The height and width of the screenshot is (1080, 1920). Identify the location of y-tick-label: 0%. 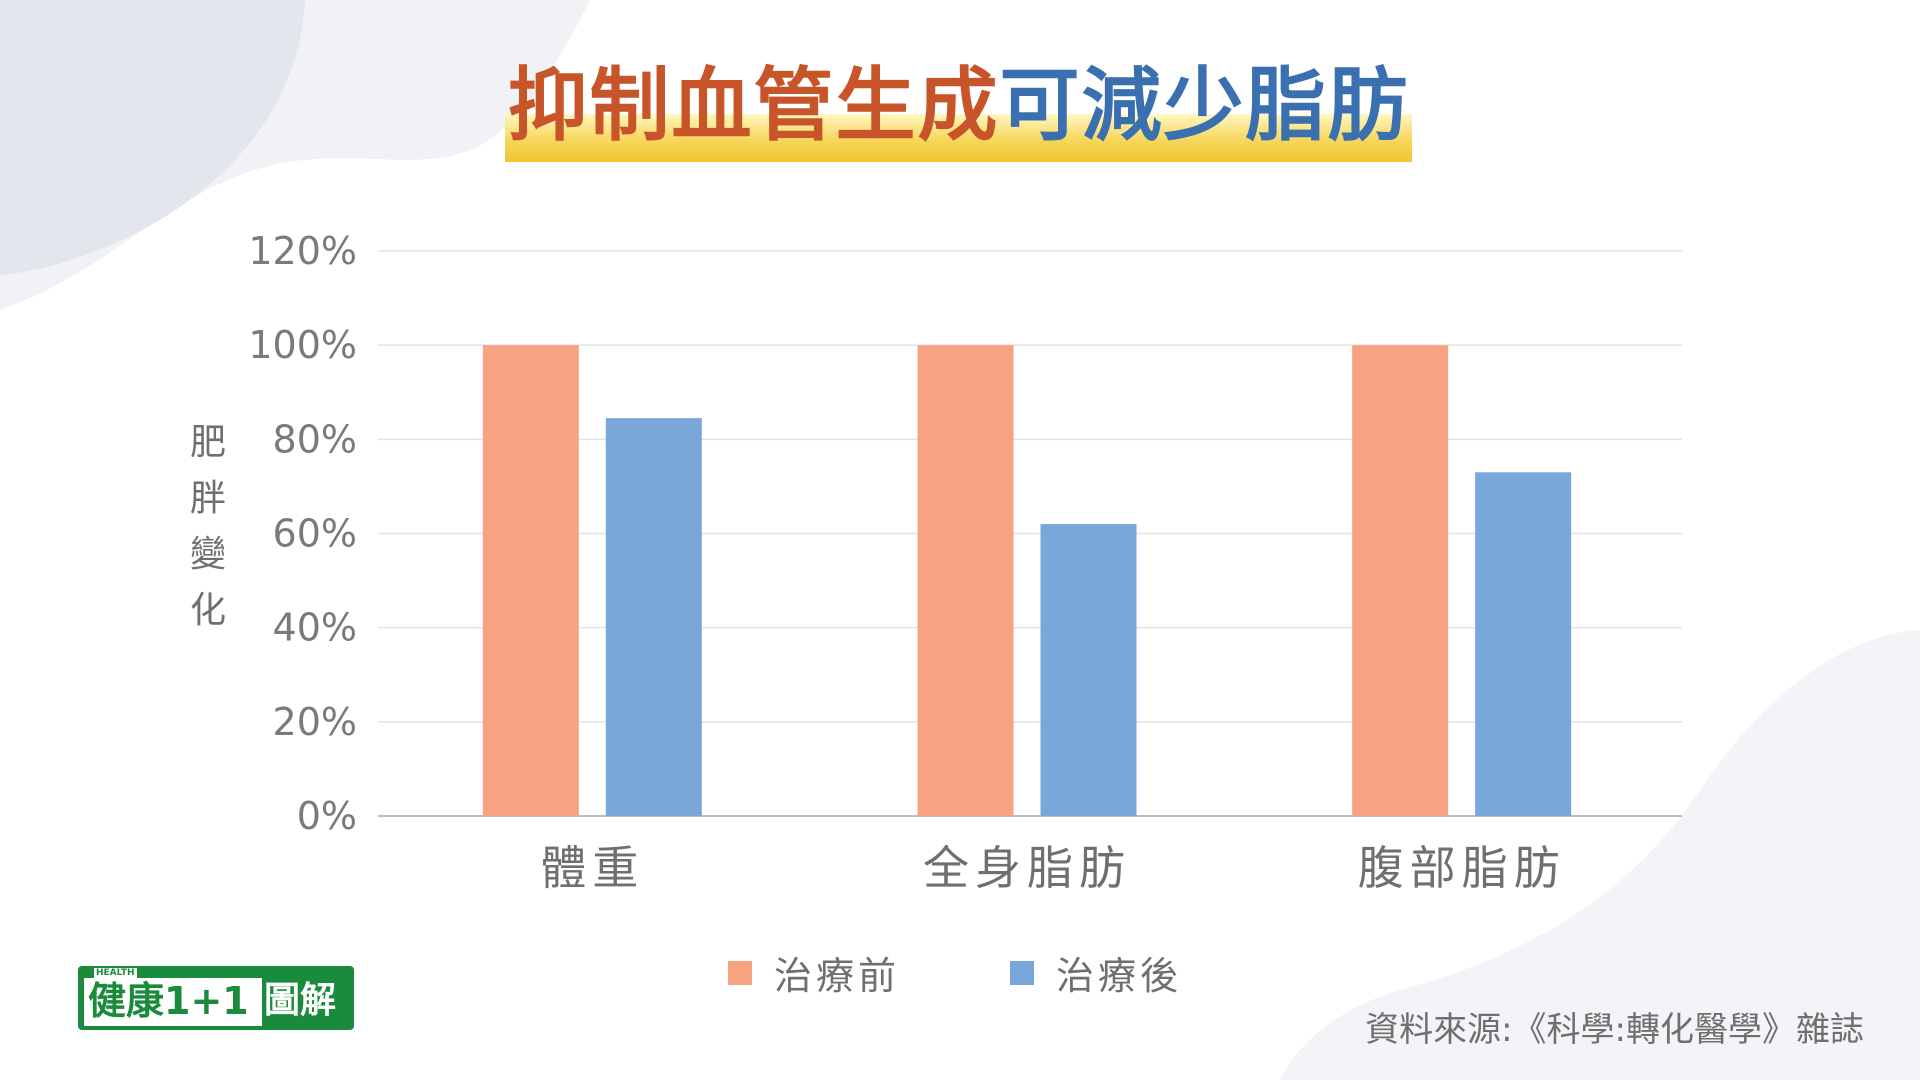
(327, 816).